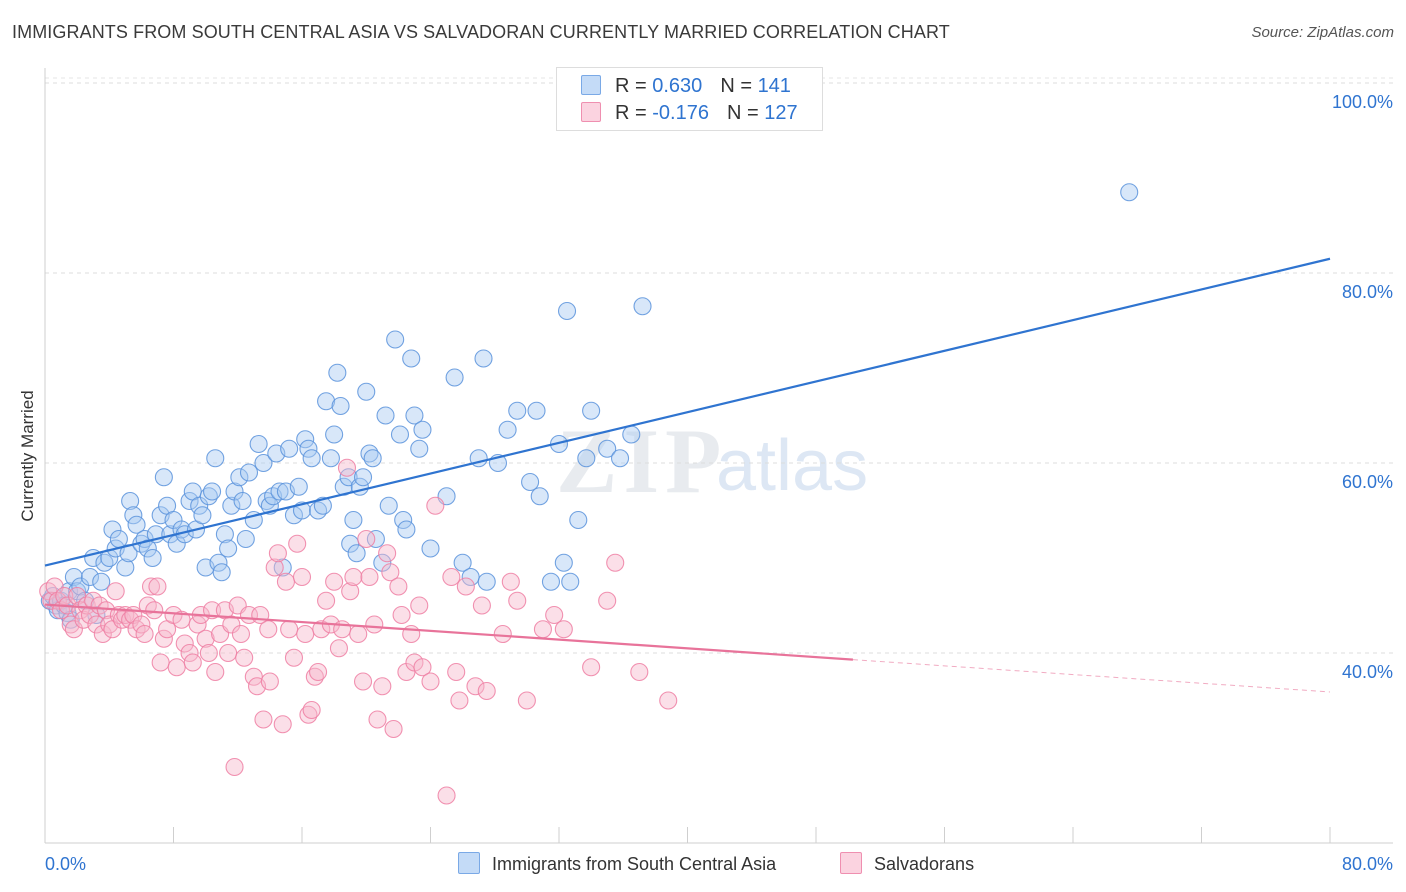 The height and width of the screenshot is (892, 1406). What do you see at coordinates (65, 864) in the screenshot?
I see `x-tick-label: 0.0%` at bounding box center [65, 864].